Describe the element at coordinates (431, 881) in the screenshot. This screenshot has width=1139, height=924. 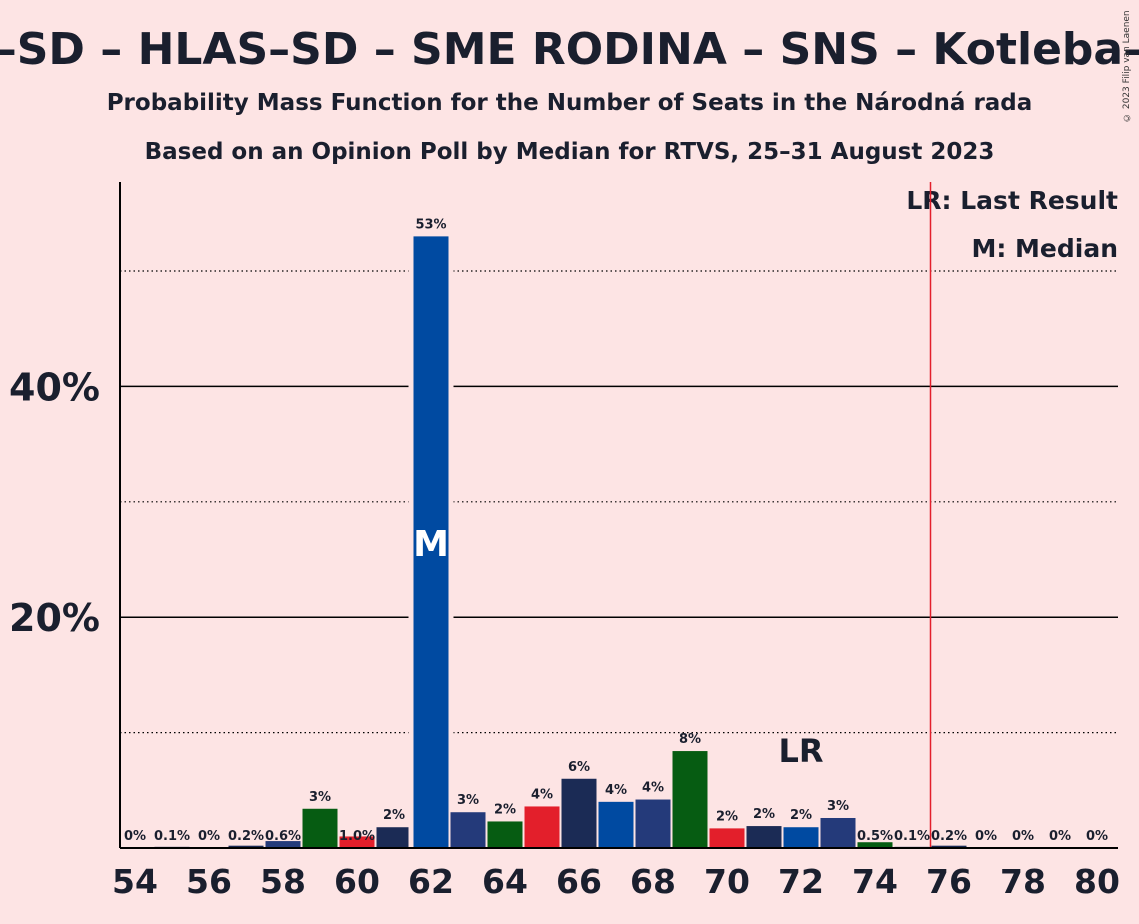
I see `x-tick-label: 62` at that location.